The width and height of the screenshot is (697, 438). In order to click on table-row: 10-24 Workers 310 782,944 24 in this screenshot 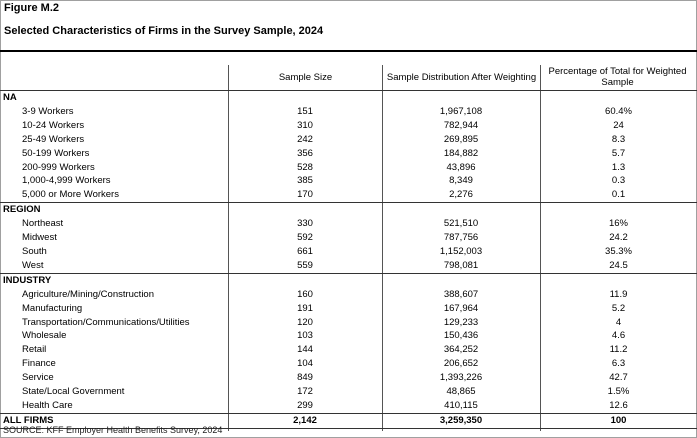, I will do `click(348, 126)`.